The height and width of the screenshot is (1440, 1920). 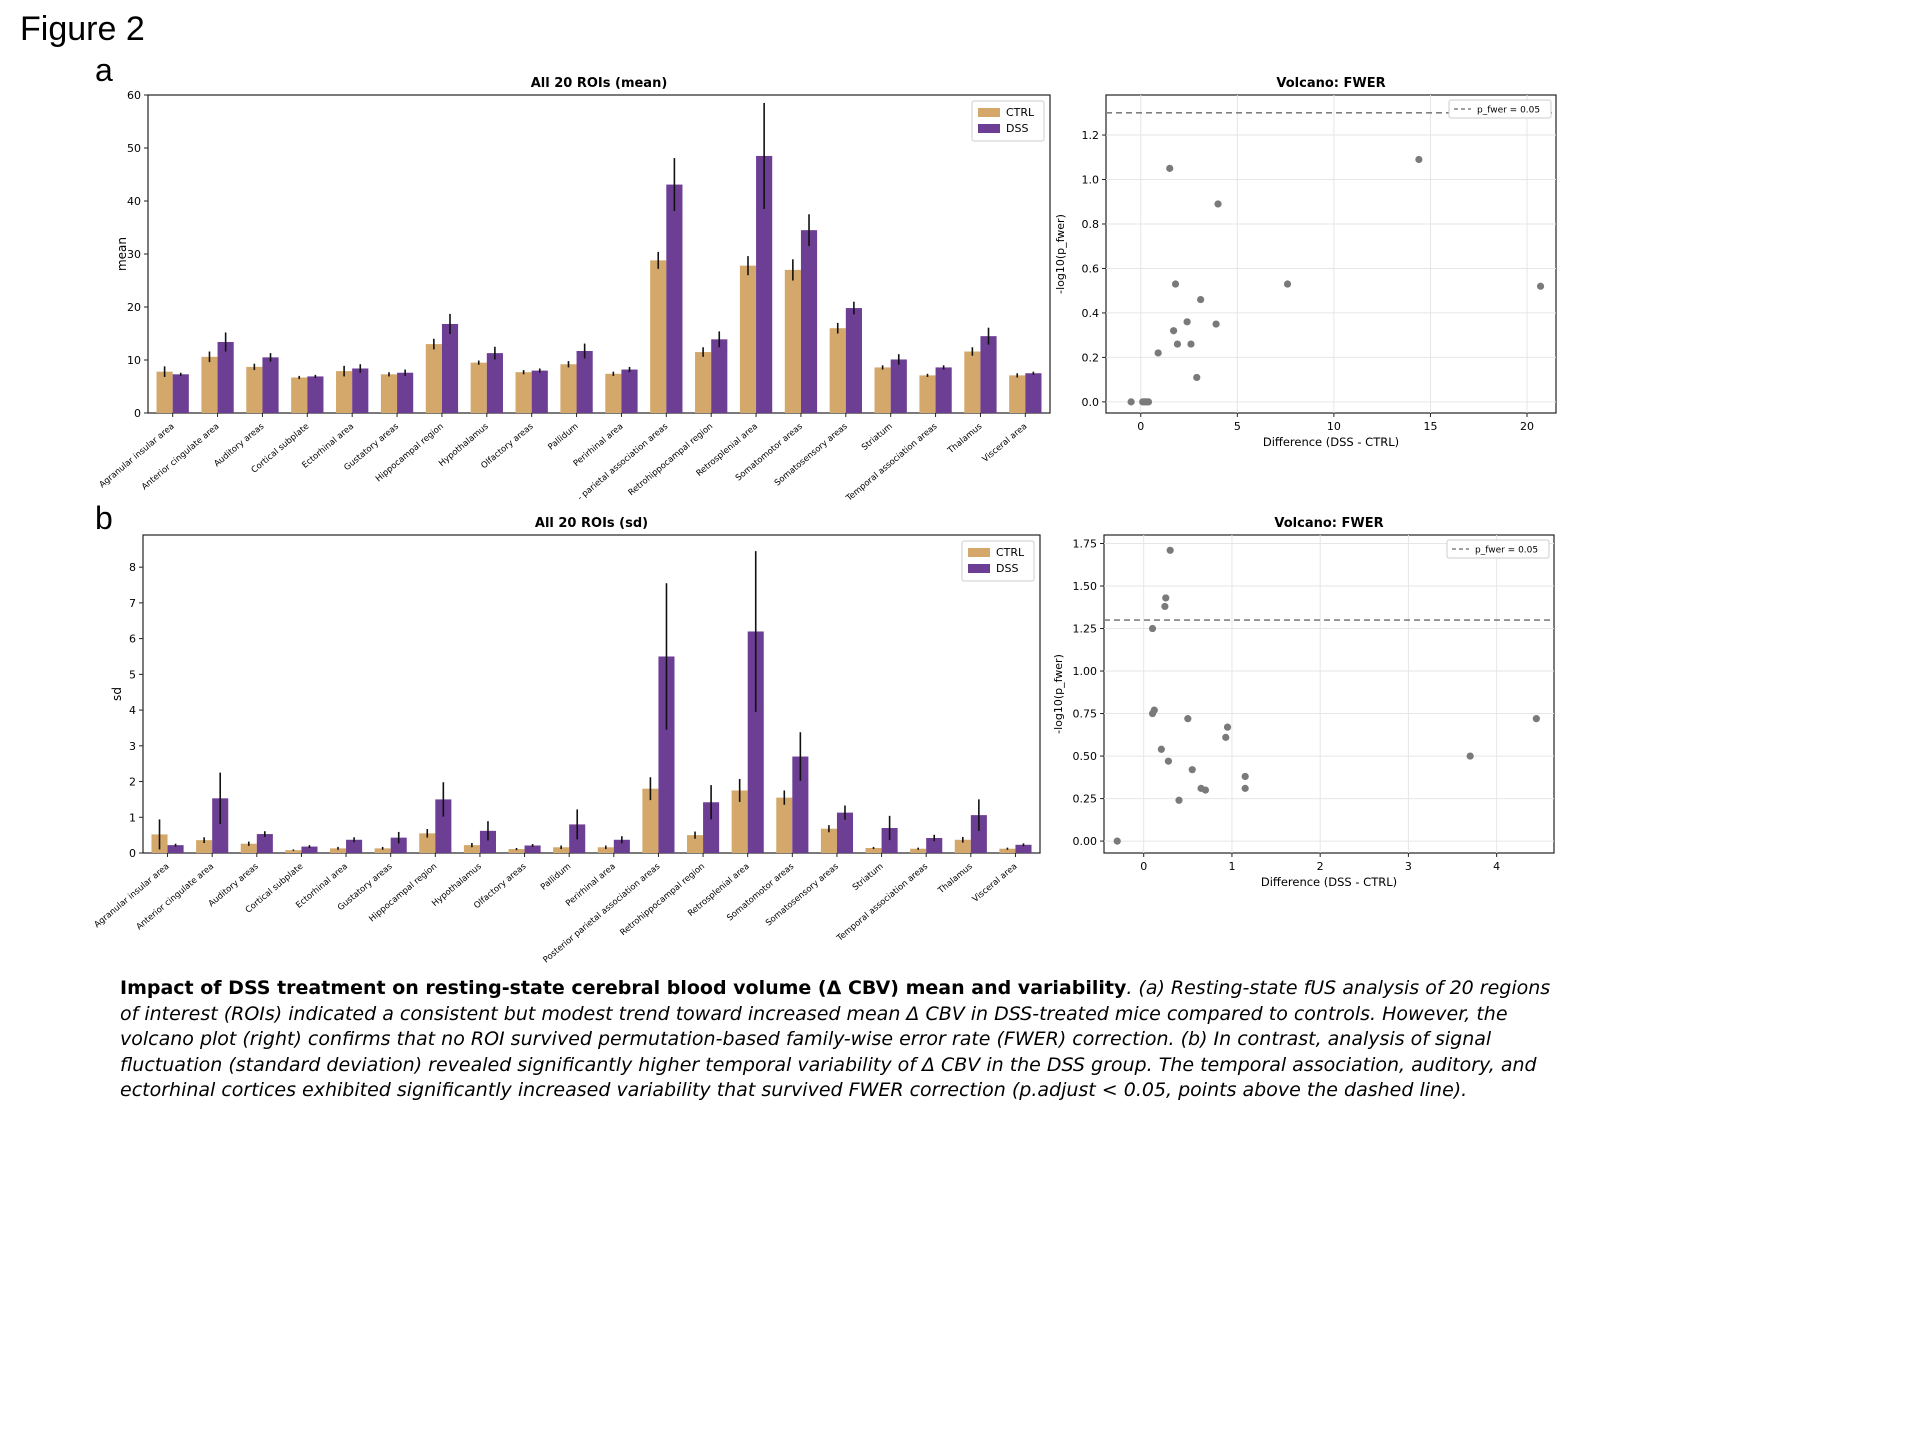 I want to click on y-tick-label: 7, so click(x=132, y=603).